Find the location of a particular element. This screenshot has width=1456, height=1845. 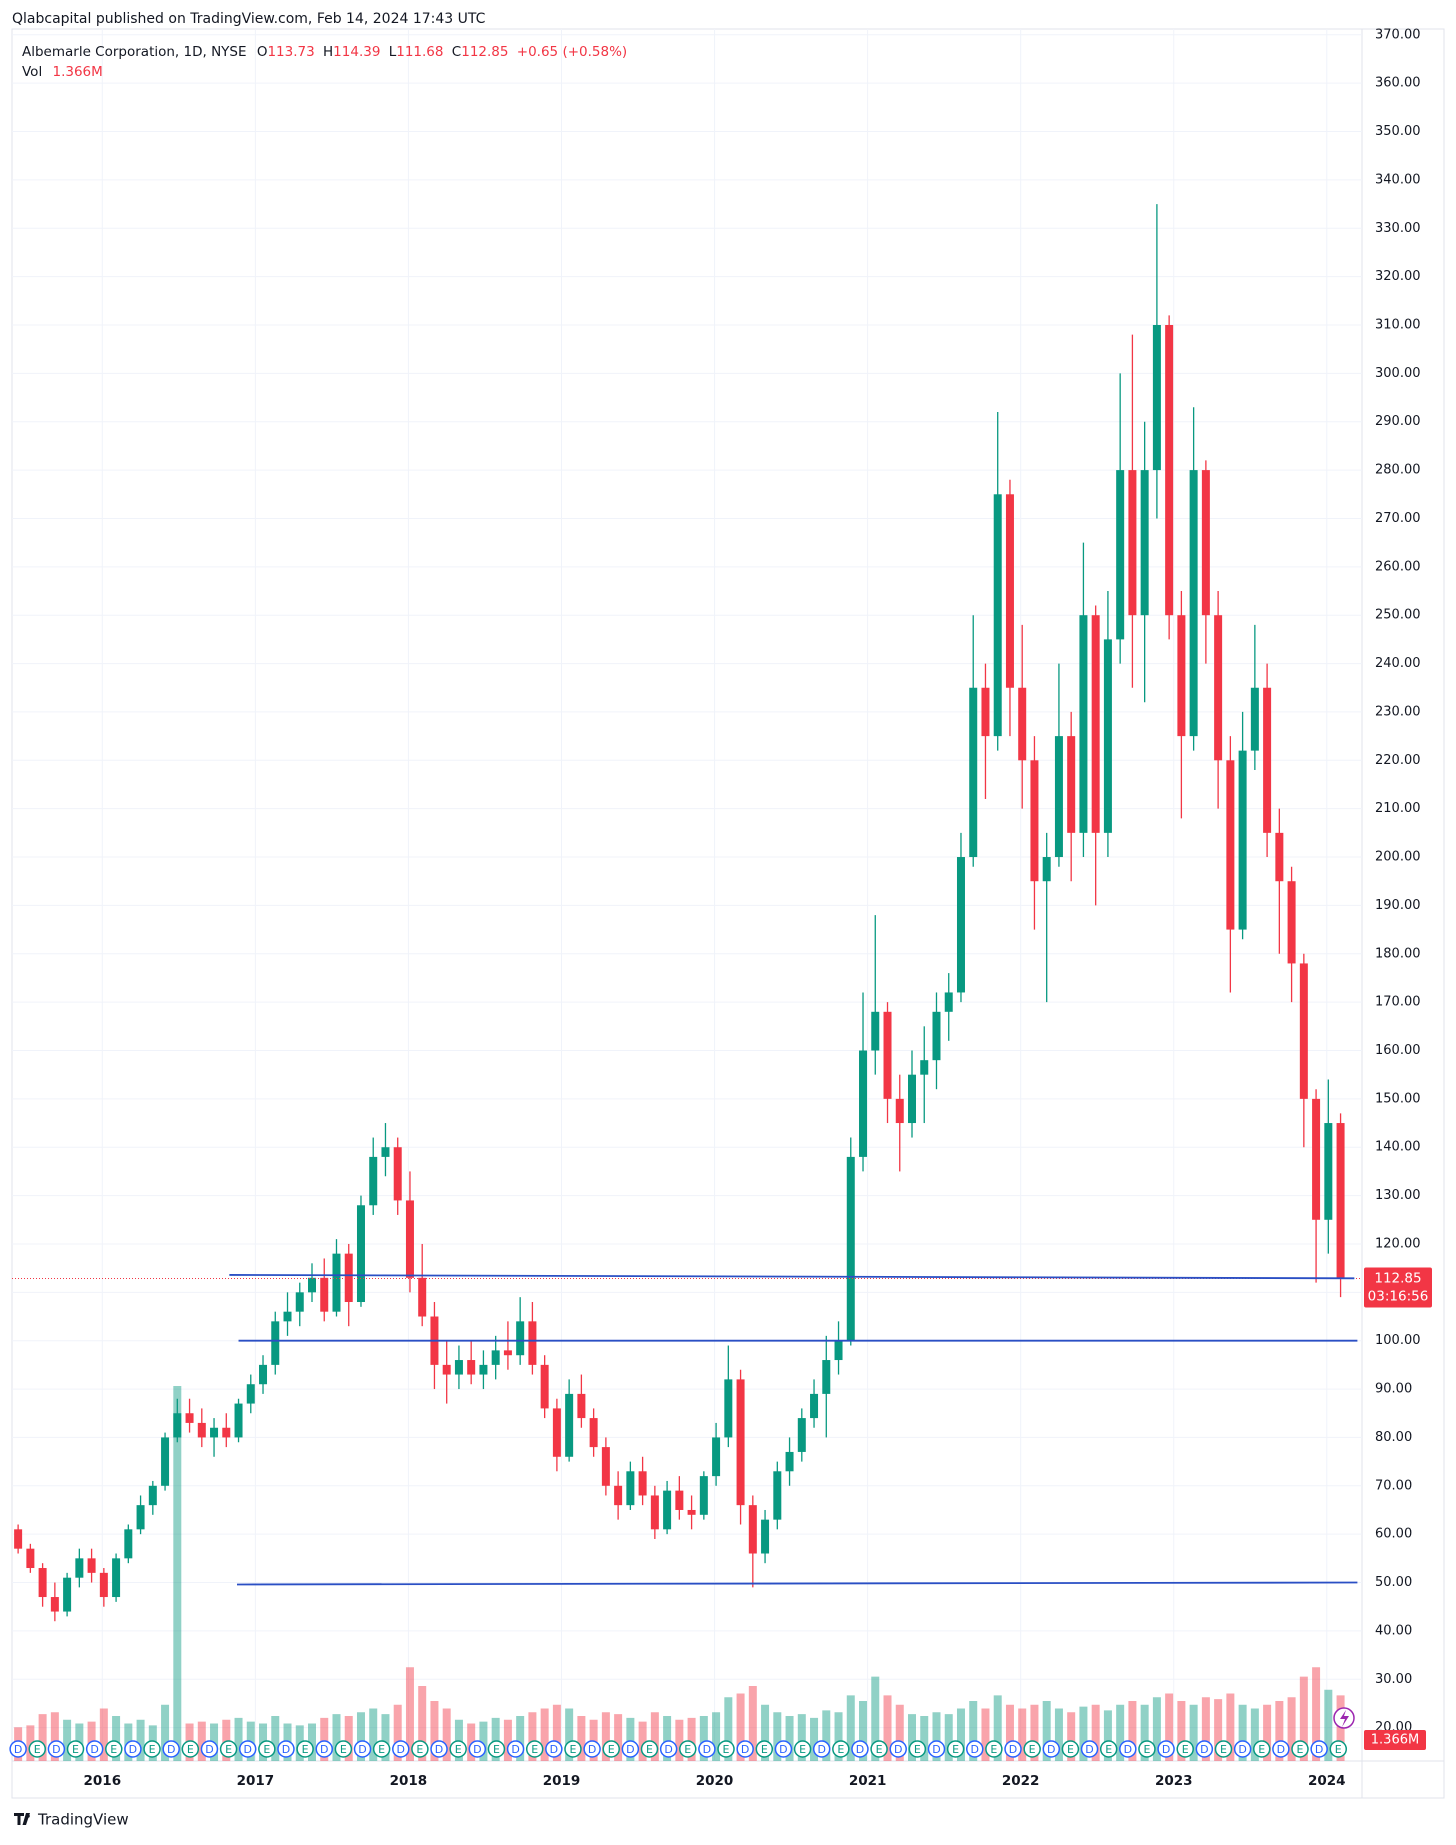

y-tick-label: 360.00 is located at coordinates (1398, 83).